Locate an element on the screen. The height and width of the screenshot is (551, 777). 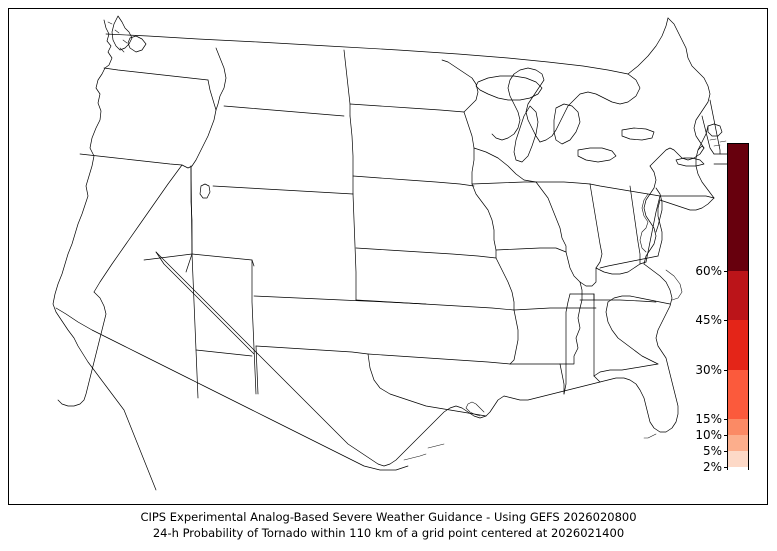
colorbar-tick-label-60: 60% is located at coordinates (708, 271).